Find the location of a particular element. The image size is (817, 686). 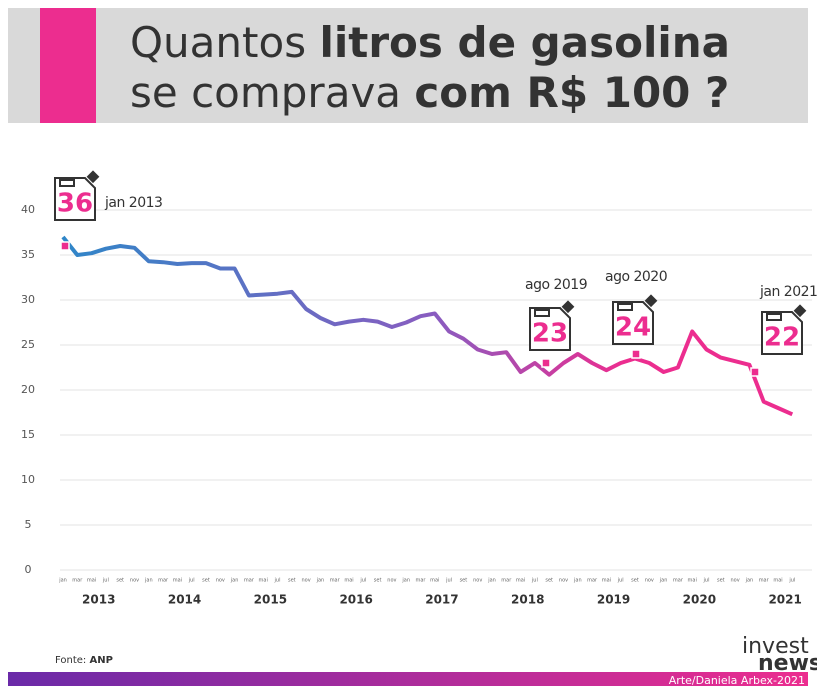

y-tick-label: 20 is located at coordinates (28, 389).